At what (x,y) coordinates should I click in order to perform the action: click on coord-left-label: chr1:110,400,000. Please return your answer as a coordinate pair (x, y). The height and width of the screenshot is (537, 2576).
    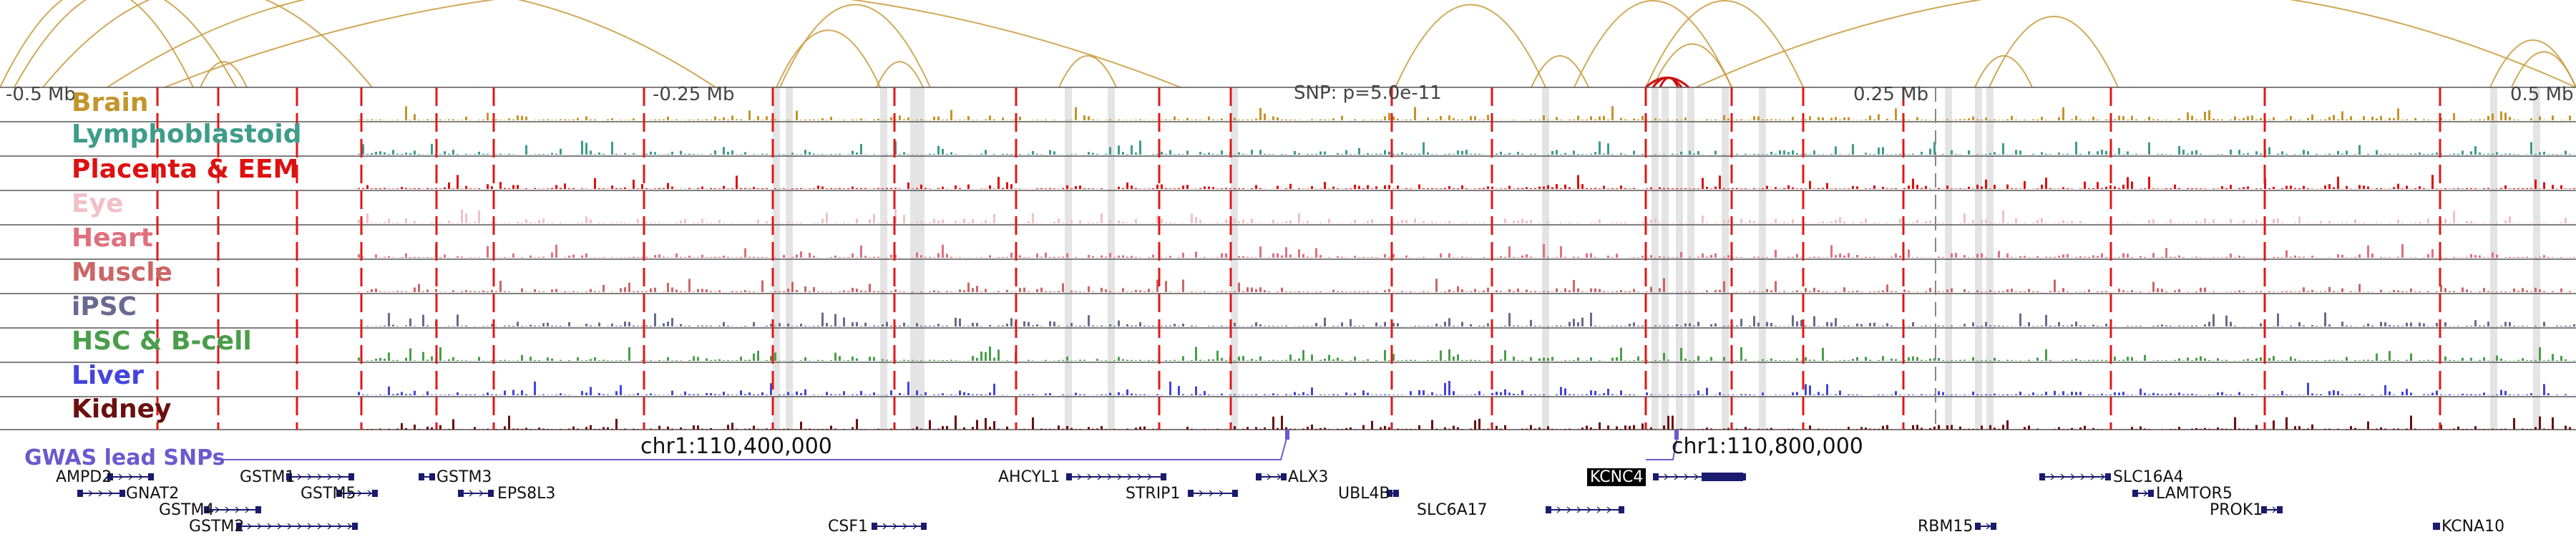
    Looking at the image, I should click on (736, 446).